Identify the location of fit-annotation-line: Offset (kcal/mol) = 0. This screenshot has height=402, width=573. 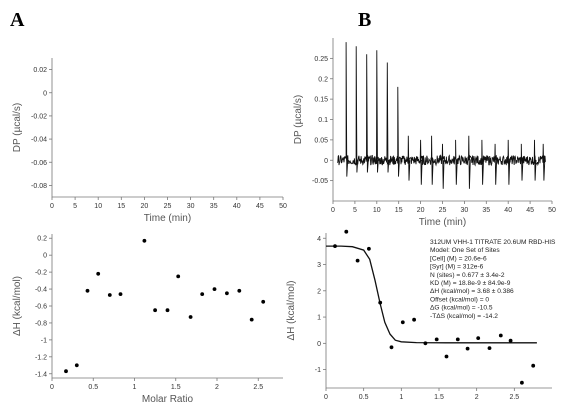
(459, 299).